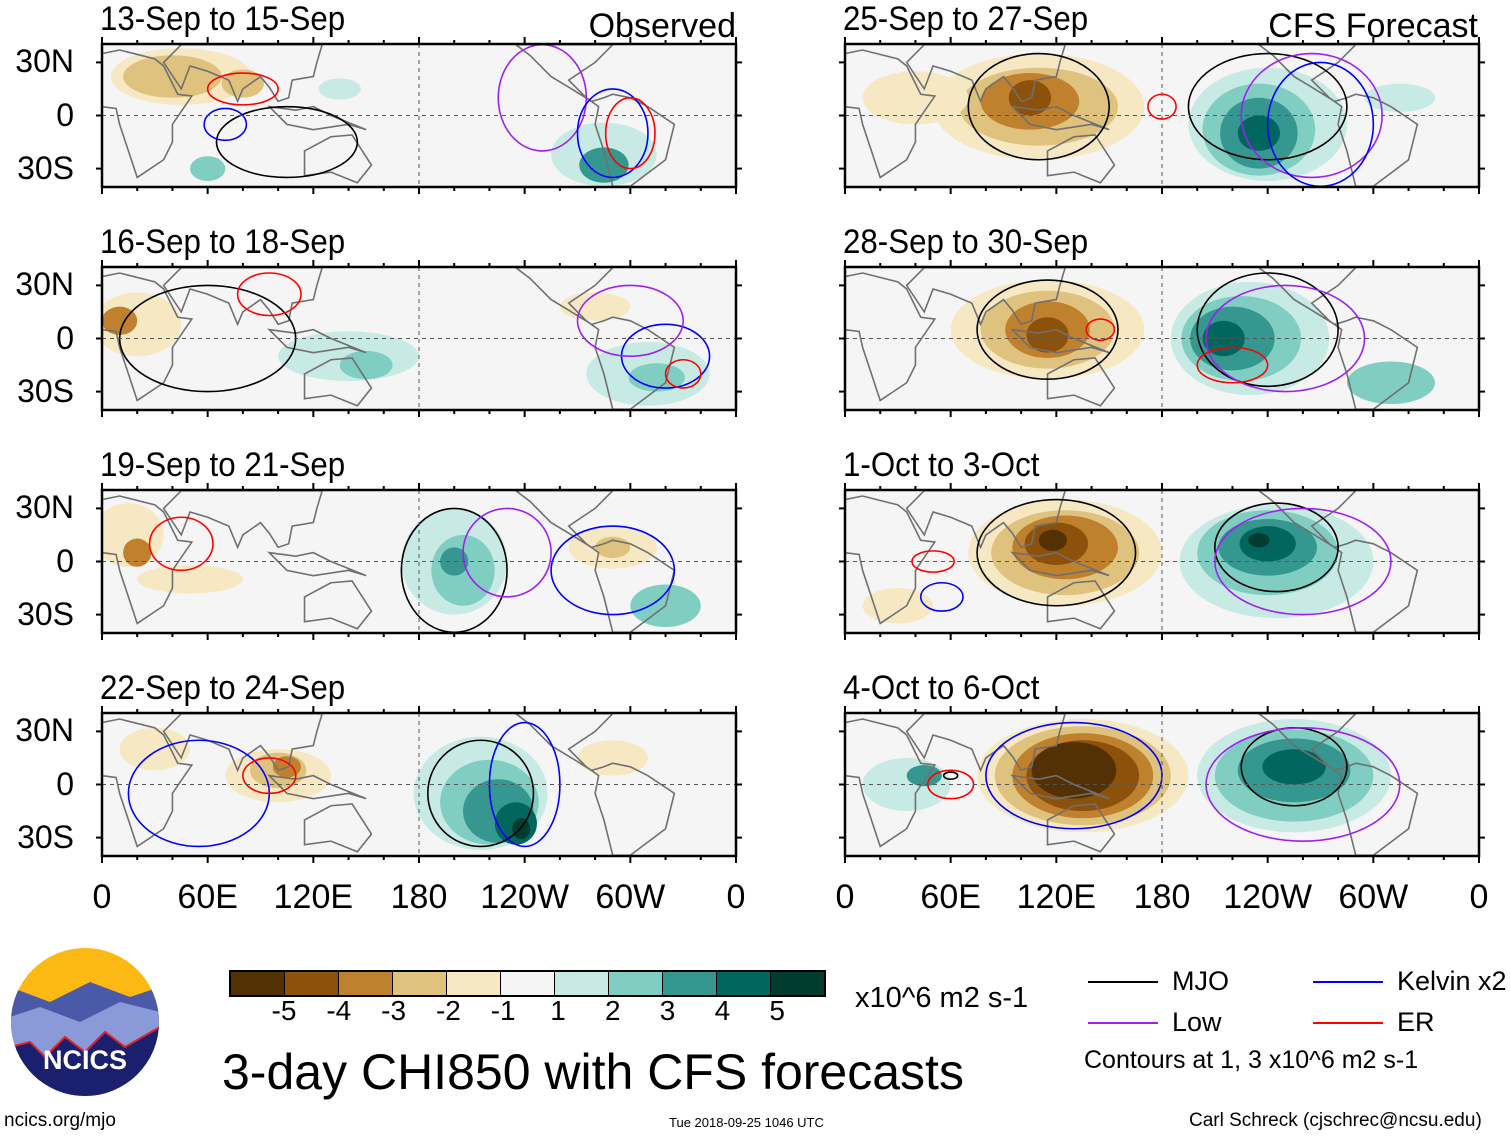  Describe the element at coordinates (662, 26) in the screenshot. I see `observed-label: Observed` at that location.